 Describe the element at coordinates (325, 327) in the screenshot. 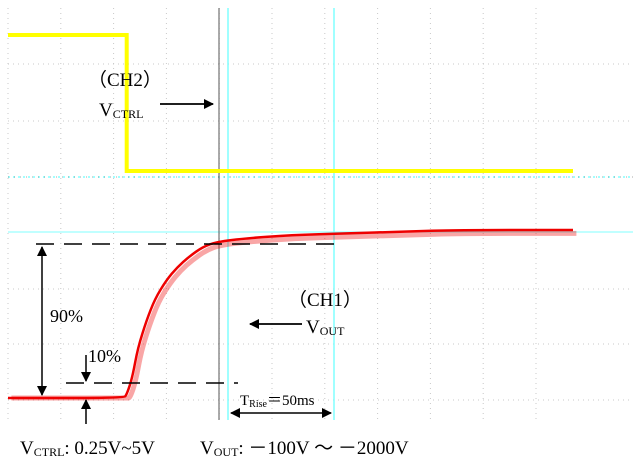

I see `ch1-signal-label: VOUT` at that location.